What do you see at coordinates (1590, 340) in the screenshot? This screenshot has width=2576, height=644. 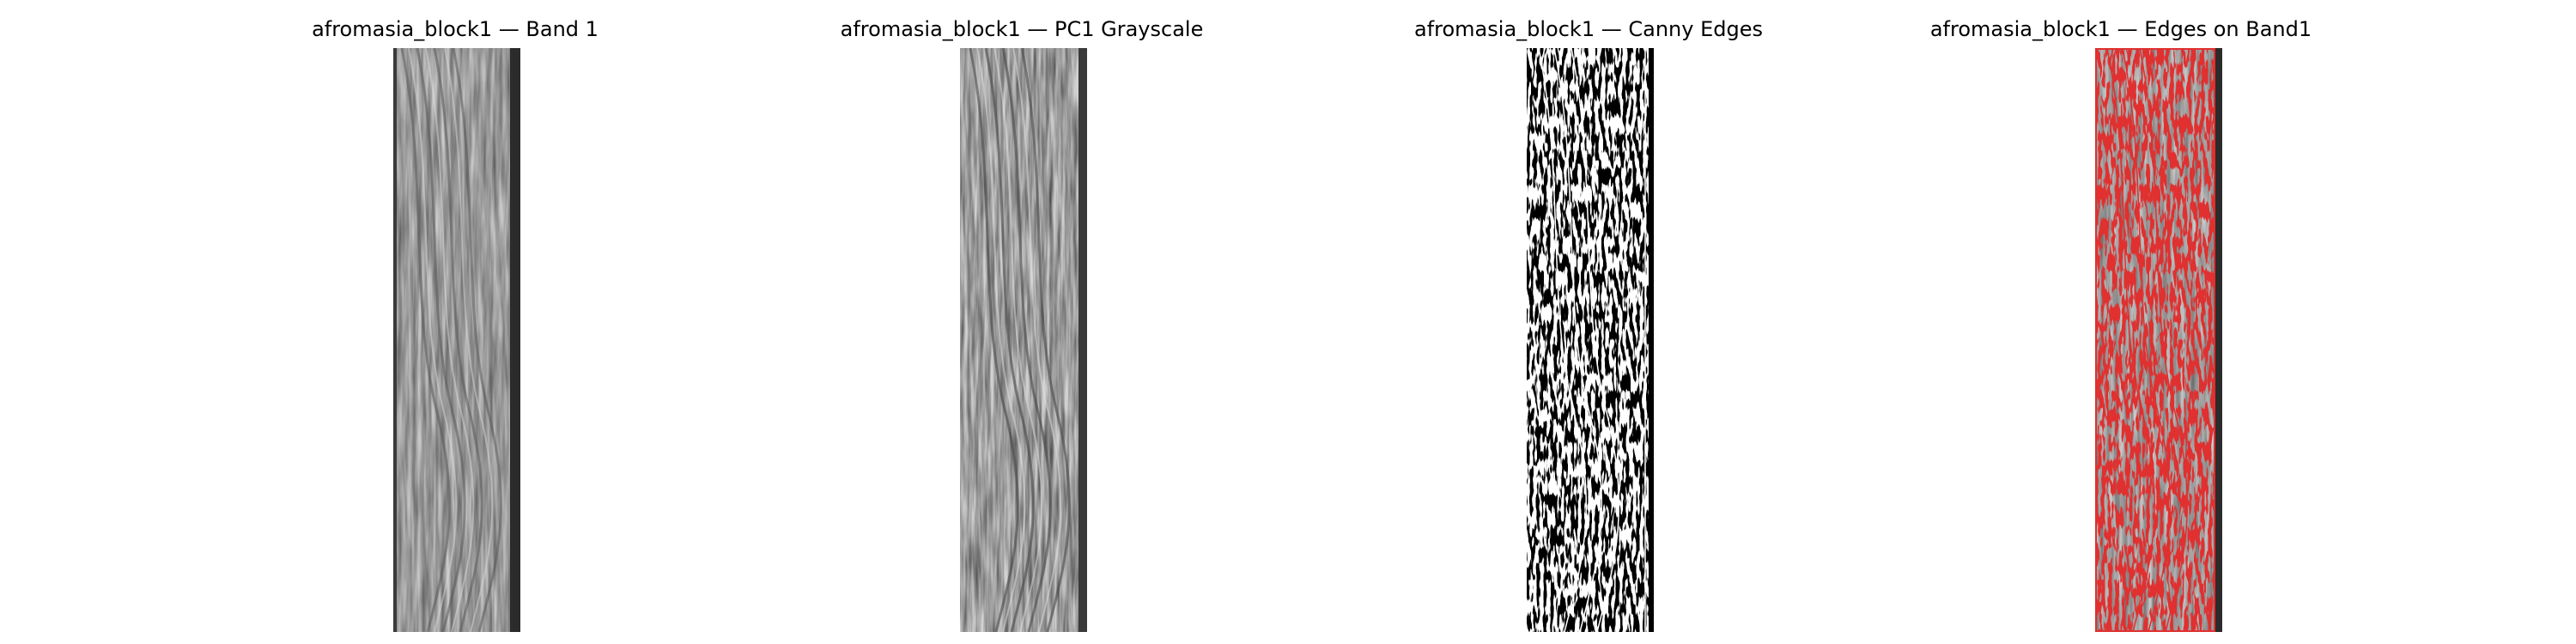 I see `canny-edges-image` at bounding box center [1590, 340].